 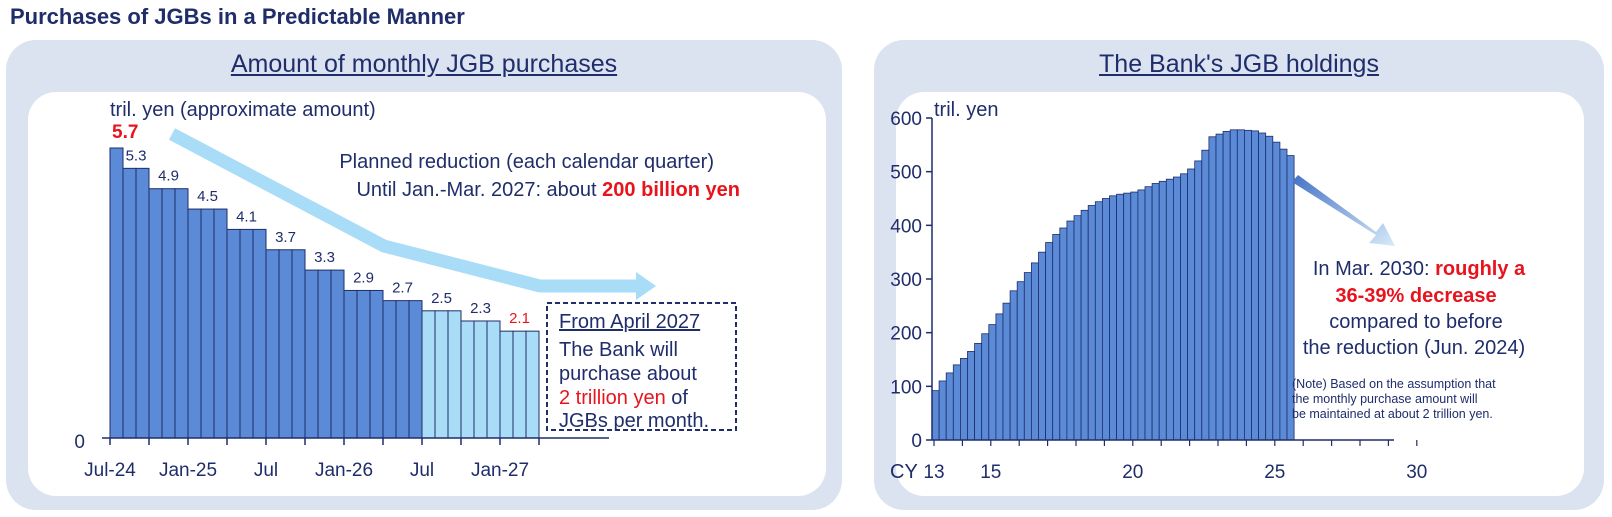 What do you see at coordinates (629, 322) in the screenshot?
I see `box-title: From April 2027` at bounding box center [629, 322].